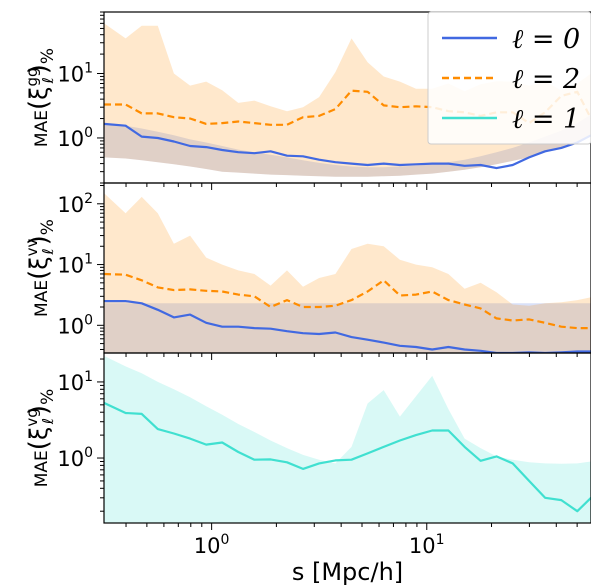 Image resolution: width=591 pixels, height=586 pixels. I want to click on x-tick-label: 100, so click(212, 545).